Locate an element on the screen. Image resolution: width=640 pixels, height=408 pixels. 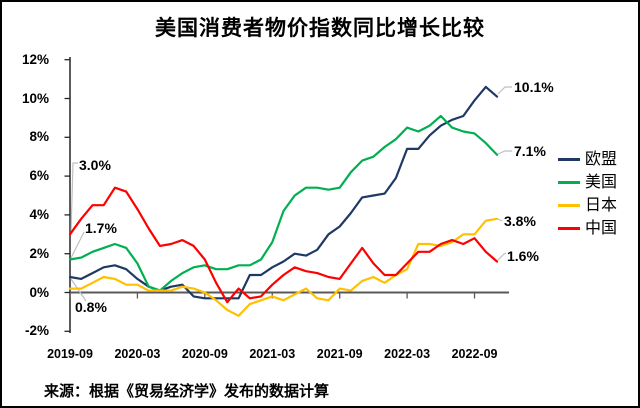
legend-label: 中国 is located at coordinates (601, 228).